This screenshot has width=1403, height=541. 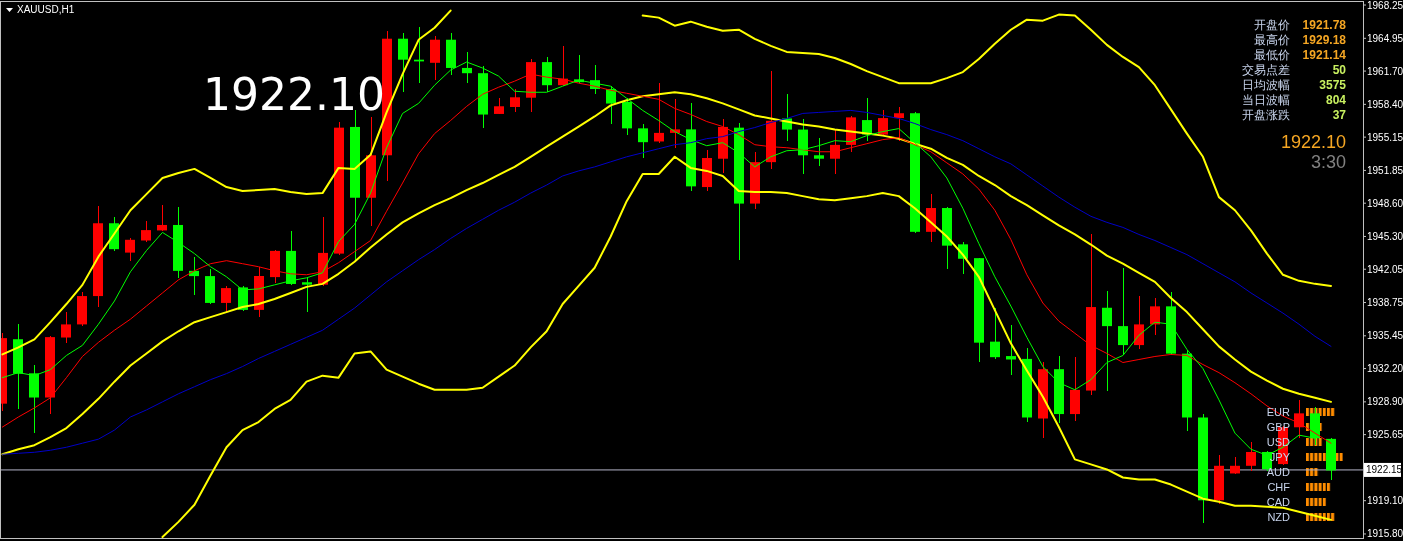 What do you see at coordinates (1385, 303) in the screenshot?
I see `y-tick-label: 1938.75` at bounding box center [1385, 303].